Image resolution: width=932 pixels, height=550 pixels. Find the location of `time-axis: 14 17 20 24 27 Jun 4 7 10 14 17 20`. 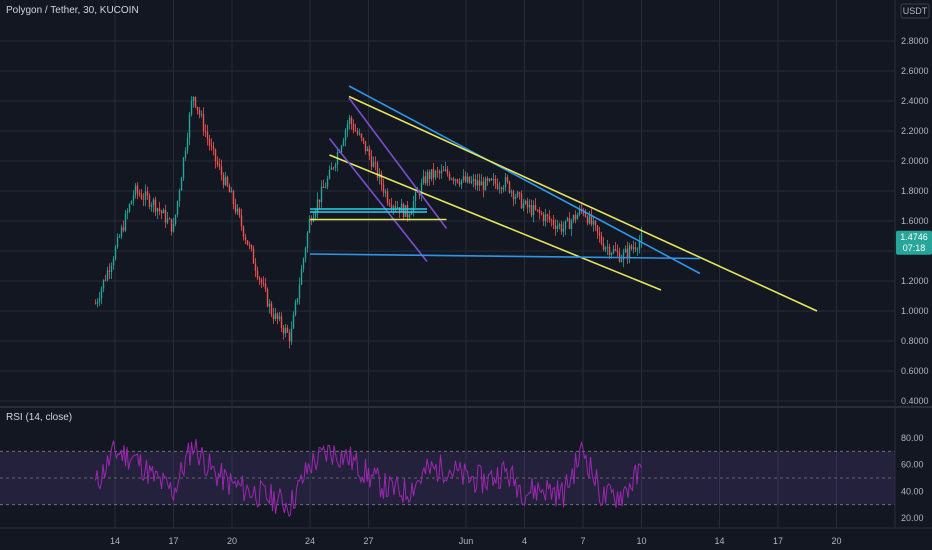

time-axis: 14 17 20 24 27 Jun 4 7 10 14 17 20 is located at coordinates (476, 541).